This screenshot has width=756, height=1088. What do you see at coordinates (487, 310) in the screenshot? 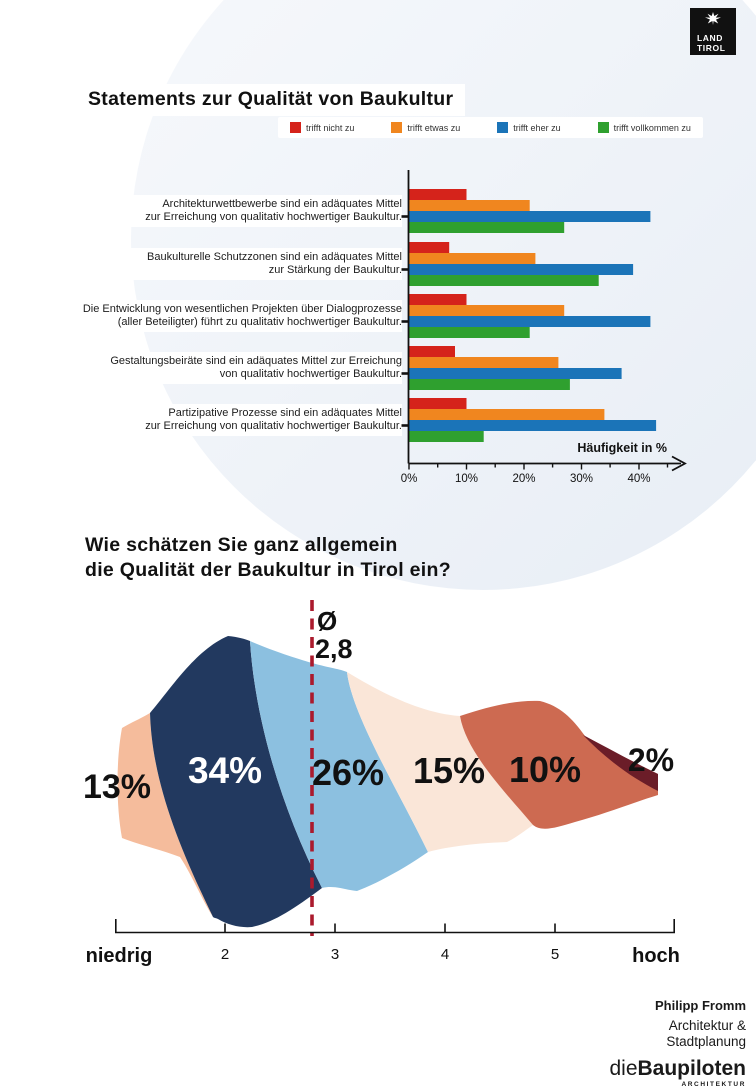
I see `bar-trifft-etwas-zu-group3` at bounding box center [487, 310].